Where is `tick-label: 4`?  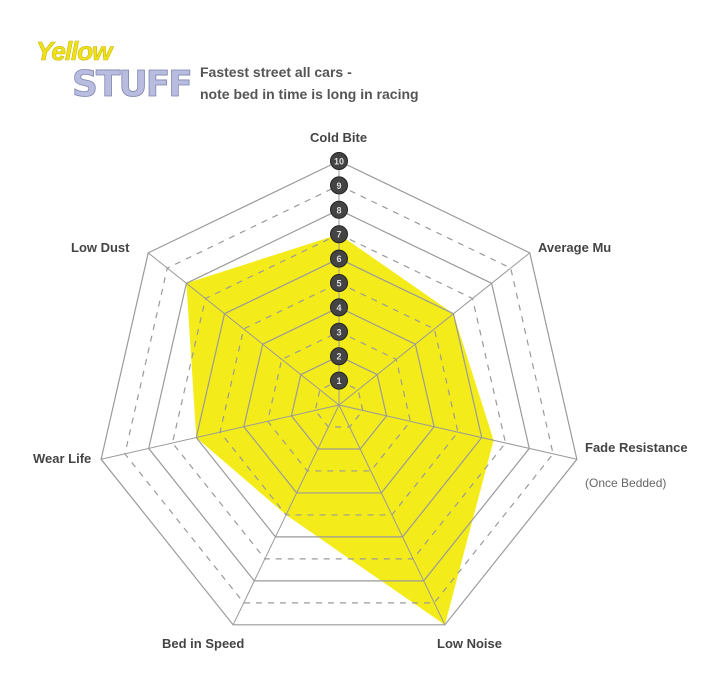
tick-label: 4 is located at coordinates (338, 308).